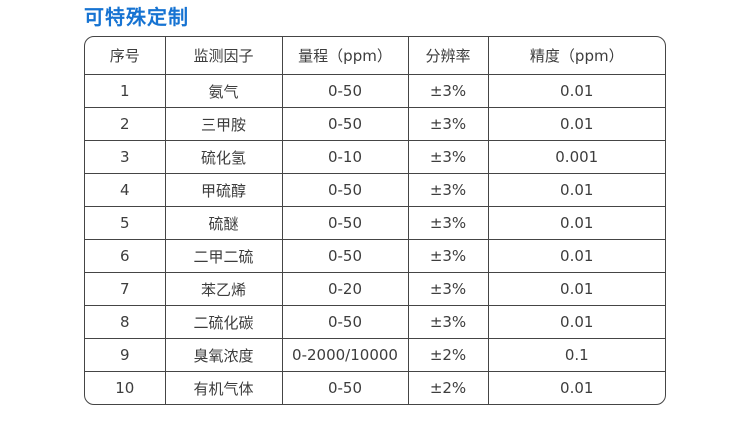 The width and height of the screenshot is (750, 429). What do you see at coordinates (224, 289) in the screenshot?
I see `table-cell: 苯乙烯` at bounding box center [224, 289].